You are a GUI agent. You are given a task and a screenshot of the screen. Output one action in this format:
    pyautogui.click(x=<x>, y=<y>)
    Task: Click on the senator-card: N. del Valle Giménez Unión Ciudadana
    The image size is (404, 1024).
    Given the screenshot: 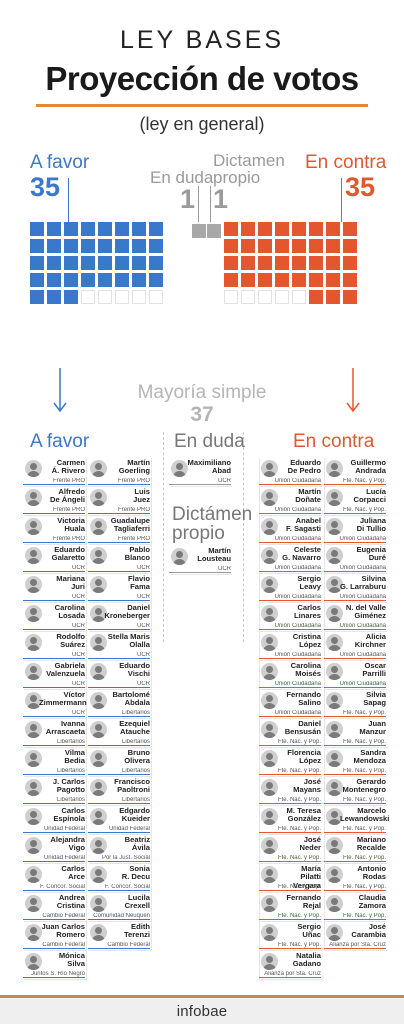 What is the action you would take?
    pyautogui.click(x=355, y=617)
    